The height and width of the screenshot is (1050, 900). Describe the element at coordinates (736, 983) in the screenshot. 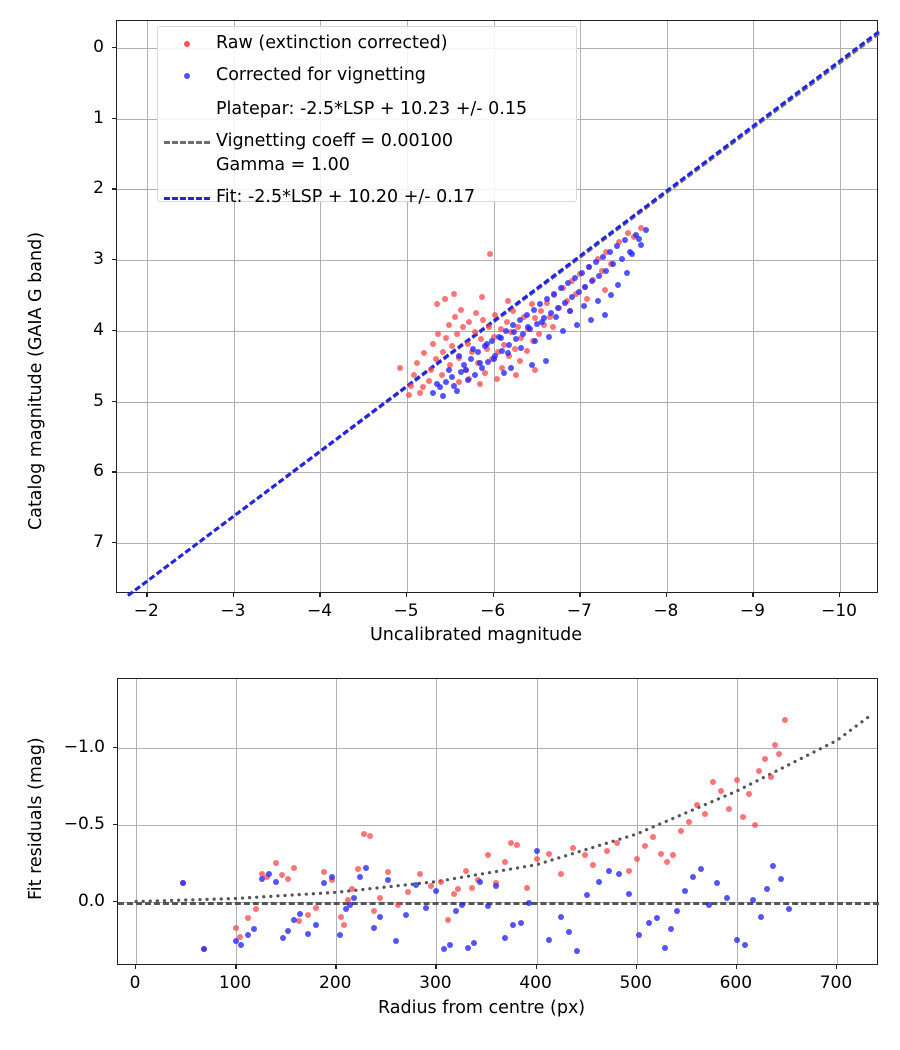

I see `x-axis-tick-label: 600` at that location.